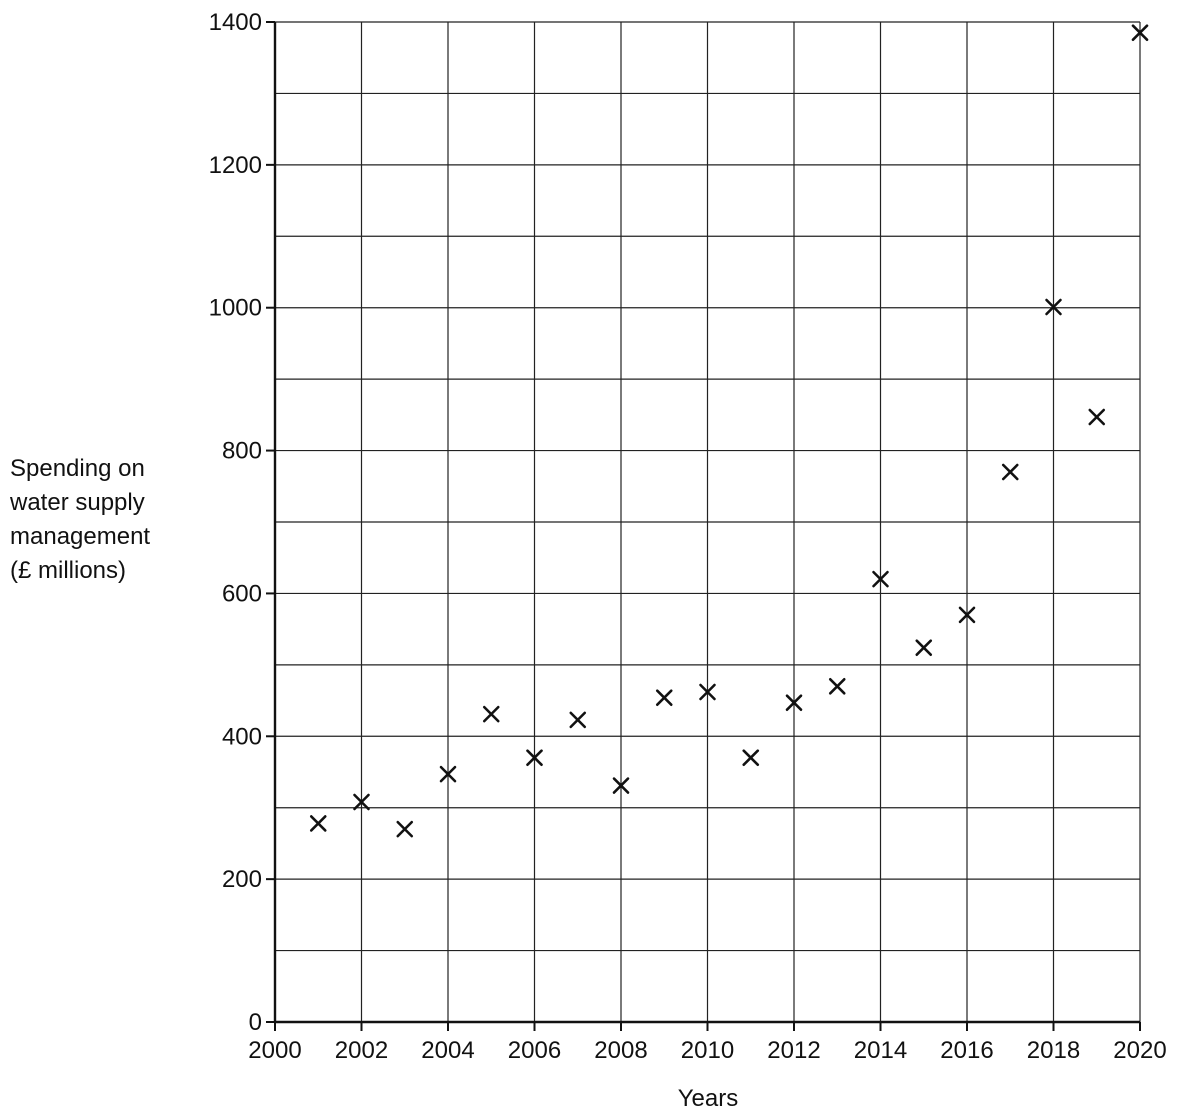  Describe the element at coordinates (708, 1098) in the screenshot. I see `x-axis-title: Years` at that location.